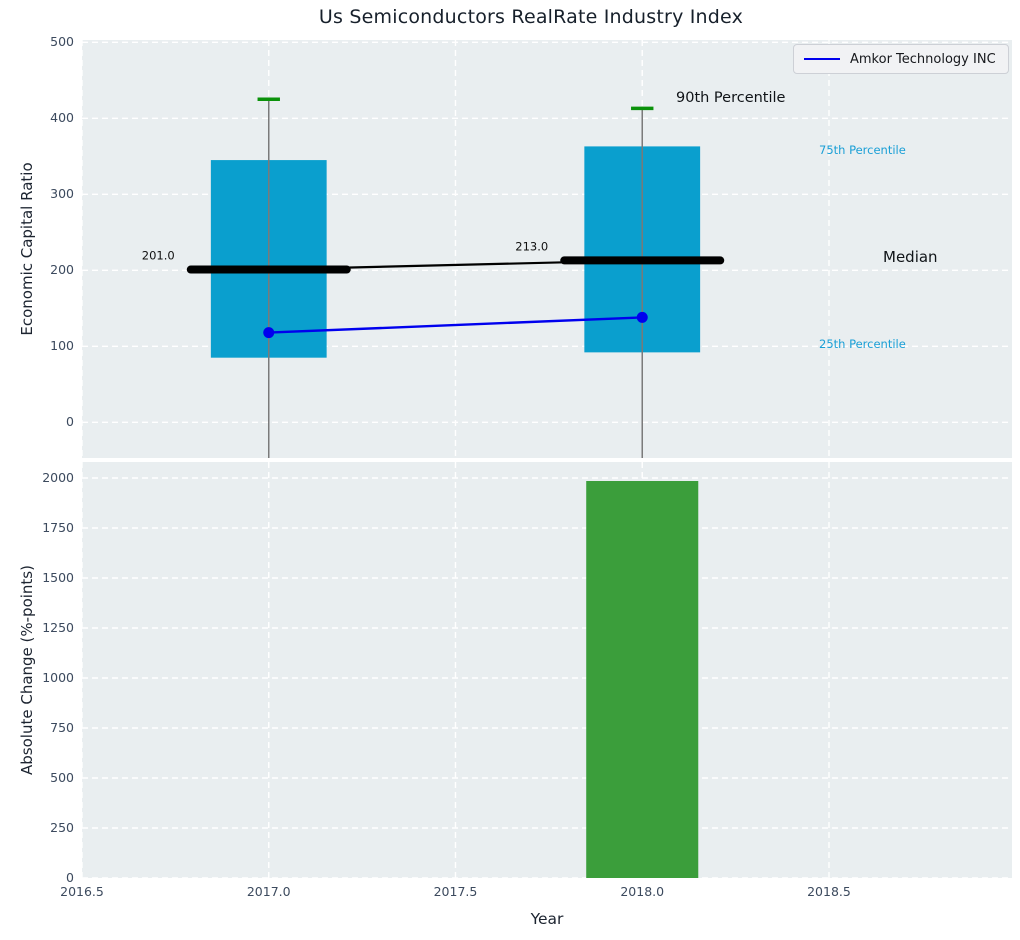  I want to click on y-tick-label-top: 500, so click(62, 42).